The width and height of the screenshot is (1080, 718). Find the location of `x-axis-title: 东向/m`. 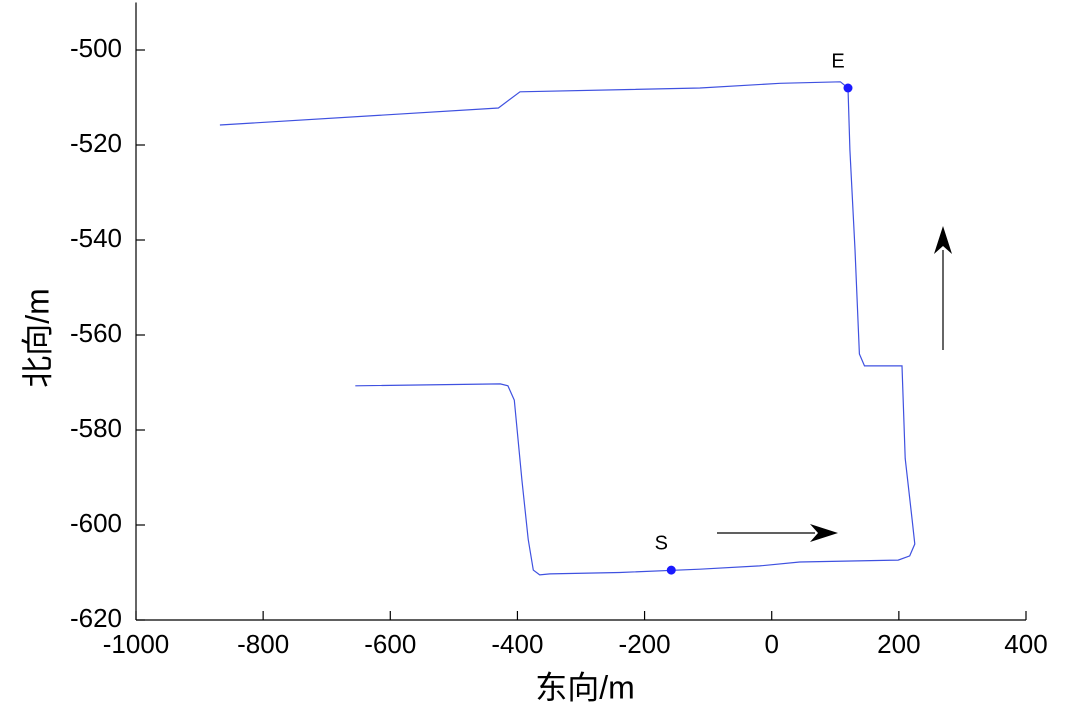

x-axis-title: 东向/m is located at coordinates (585, 687).